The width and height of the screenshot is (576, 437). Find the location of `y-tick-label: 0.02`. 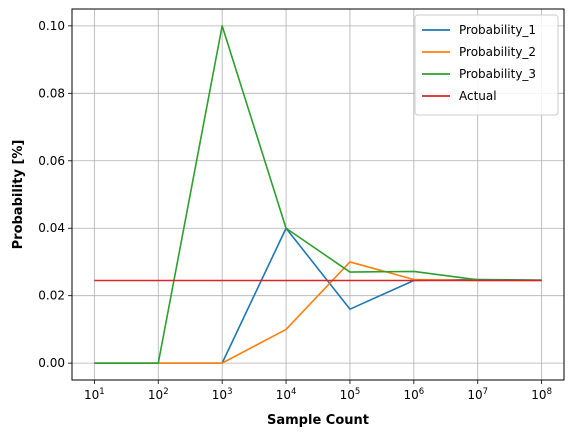

y-tick-label: 0.02 is located at coordinates (51, 296).